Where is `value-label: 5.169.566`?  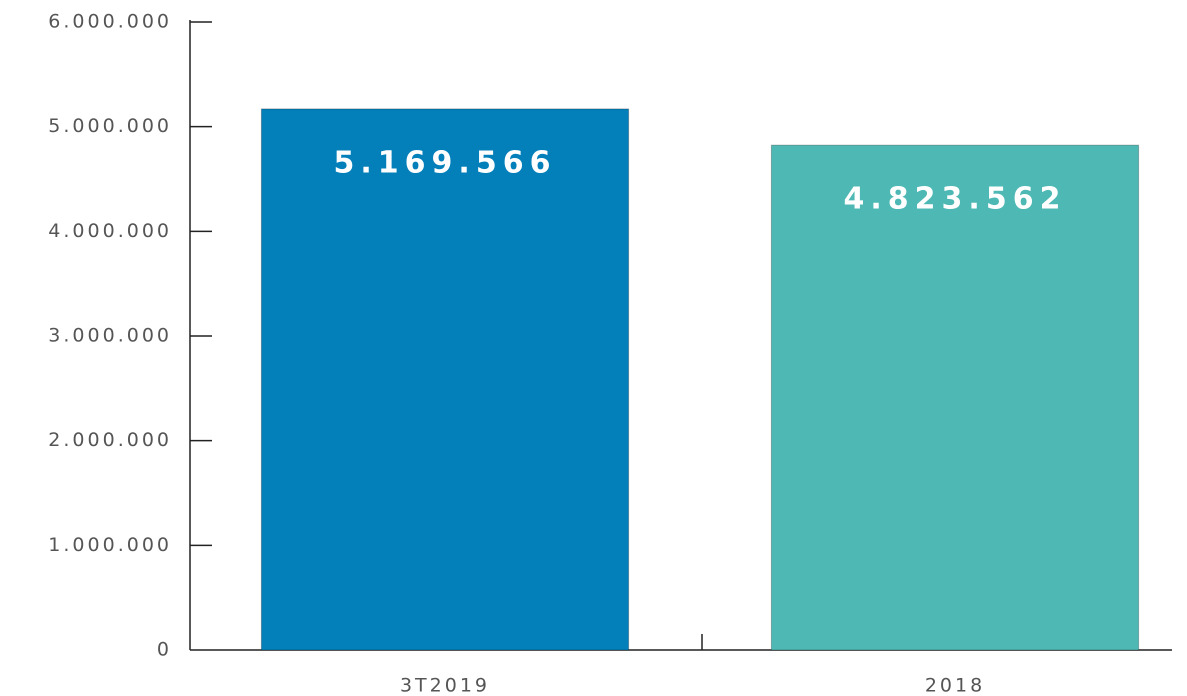
value-label: 5.169.566 is located at coordinates (445, 162).